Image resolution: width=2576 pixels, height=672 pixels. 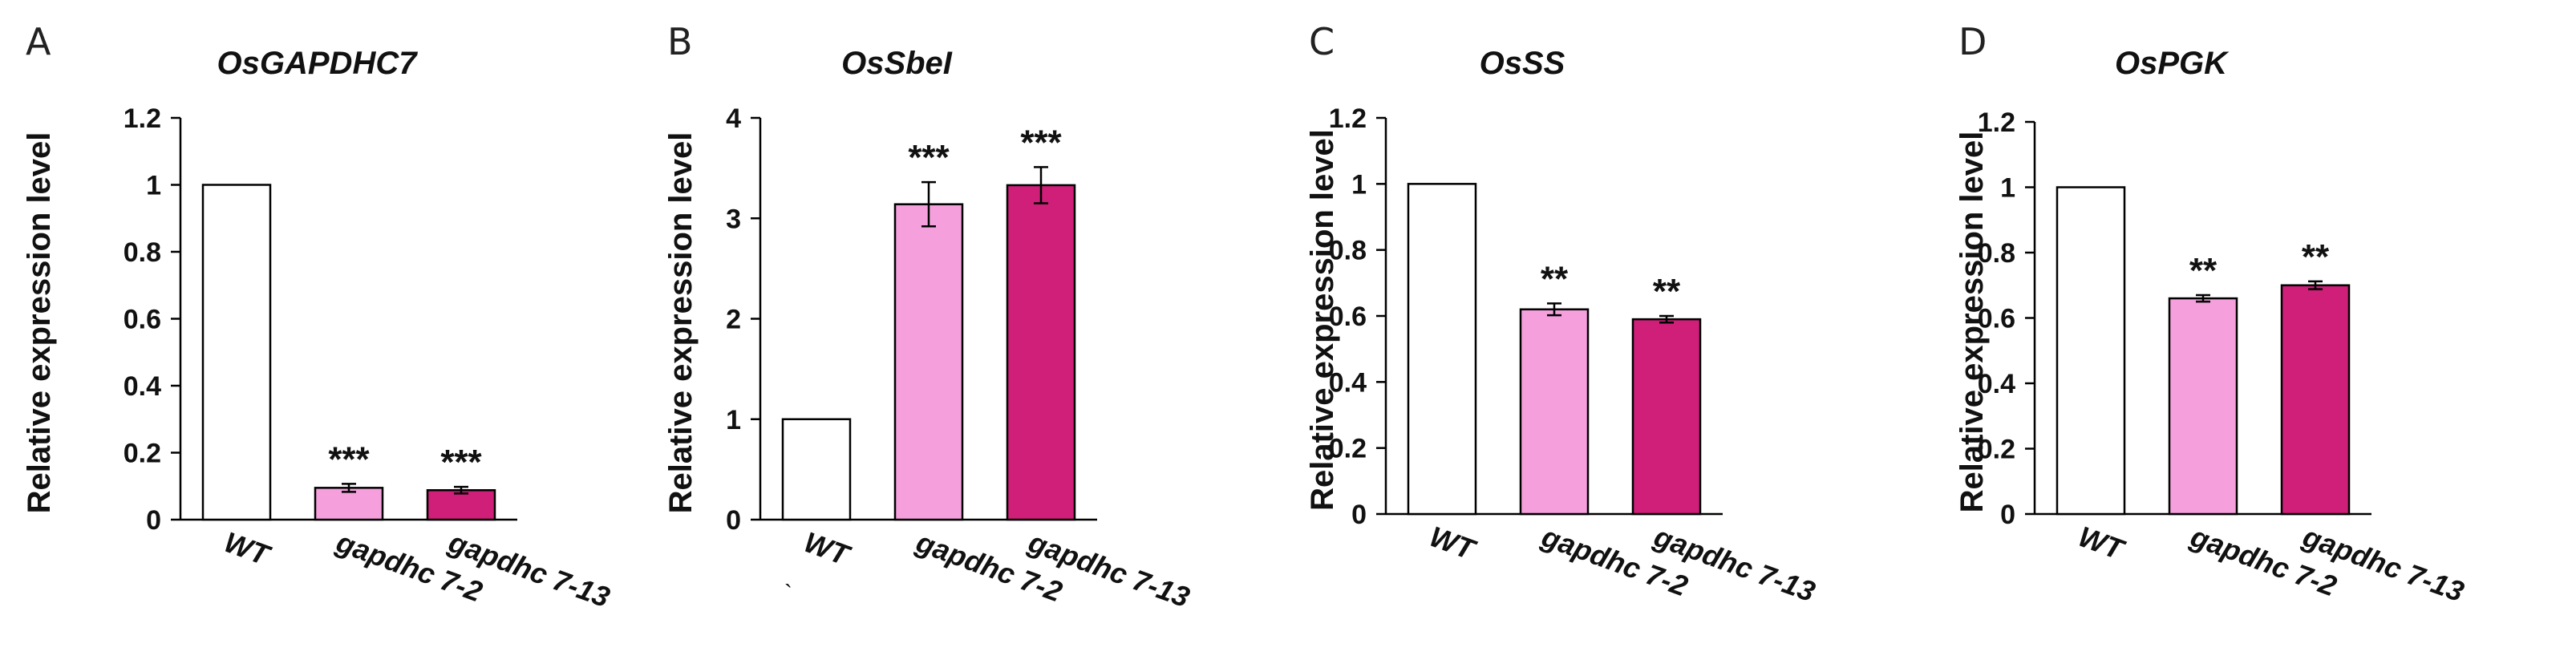 What do you see at coordinates (1322, 41) in the screenshot?
I see `panel-letter: C` at bounding box center [1322, 41].